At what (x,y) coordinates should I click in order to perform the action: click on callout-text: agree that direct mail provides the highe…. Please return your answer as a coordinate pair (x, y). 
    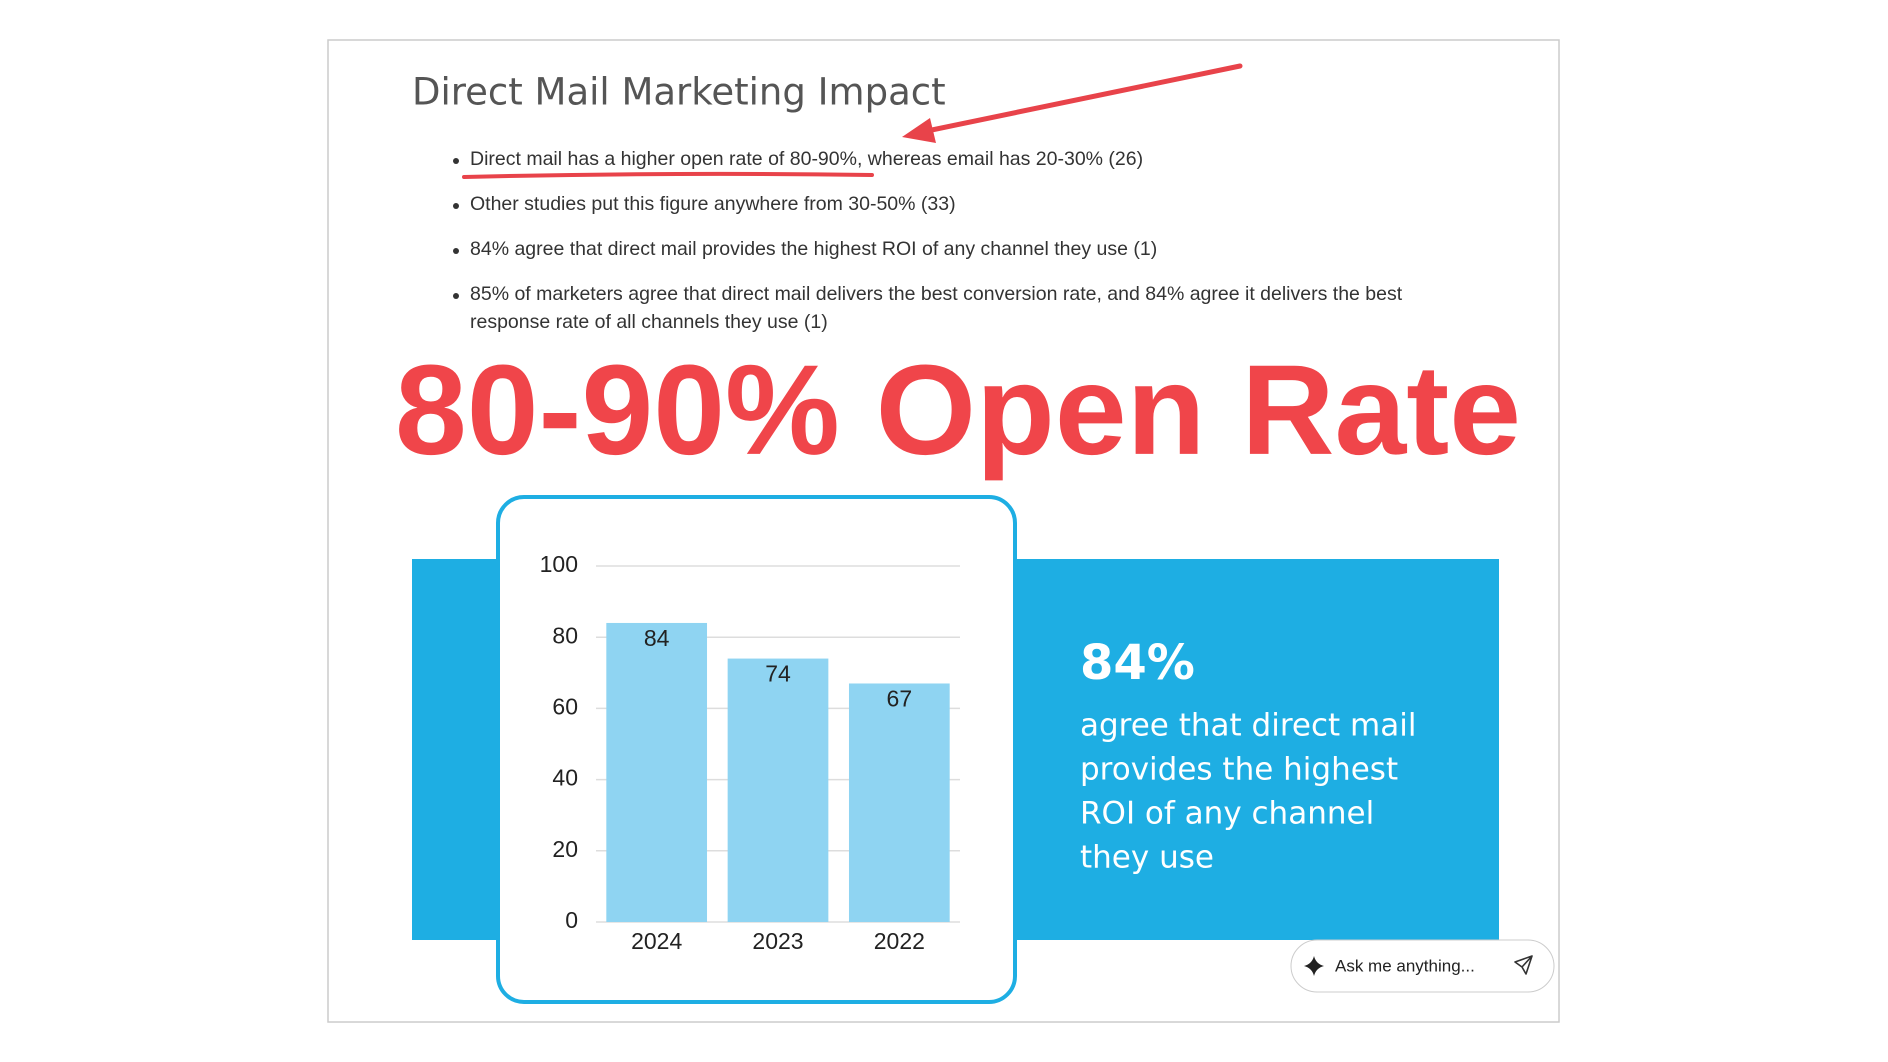
    Looking at the image, I should click on (1248, 792).